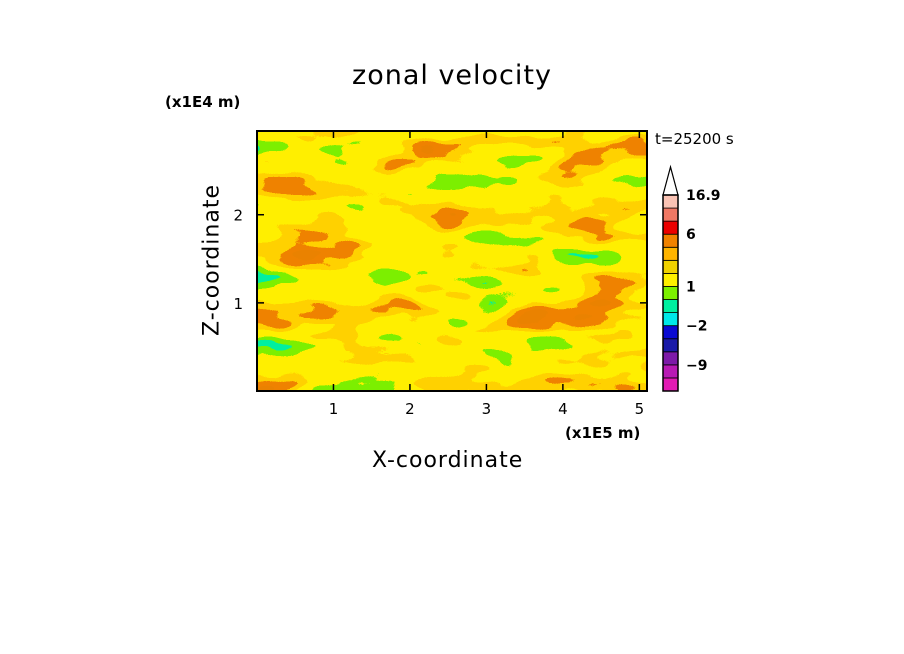 This screenshot has height=654, width=904. What do you see at coordinates (670, 180) in the screenshot?
I see `colorbar-extend-arrow` at bounding box center [670, 180].